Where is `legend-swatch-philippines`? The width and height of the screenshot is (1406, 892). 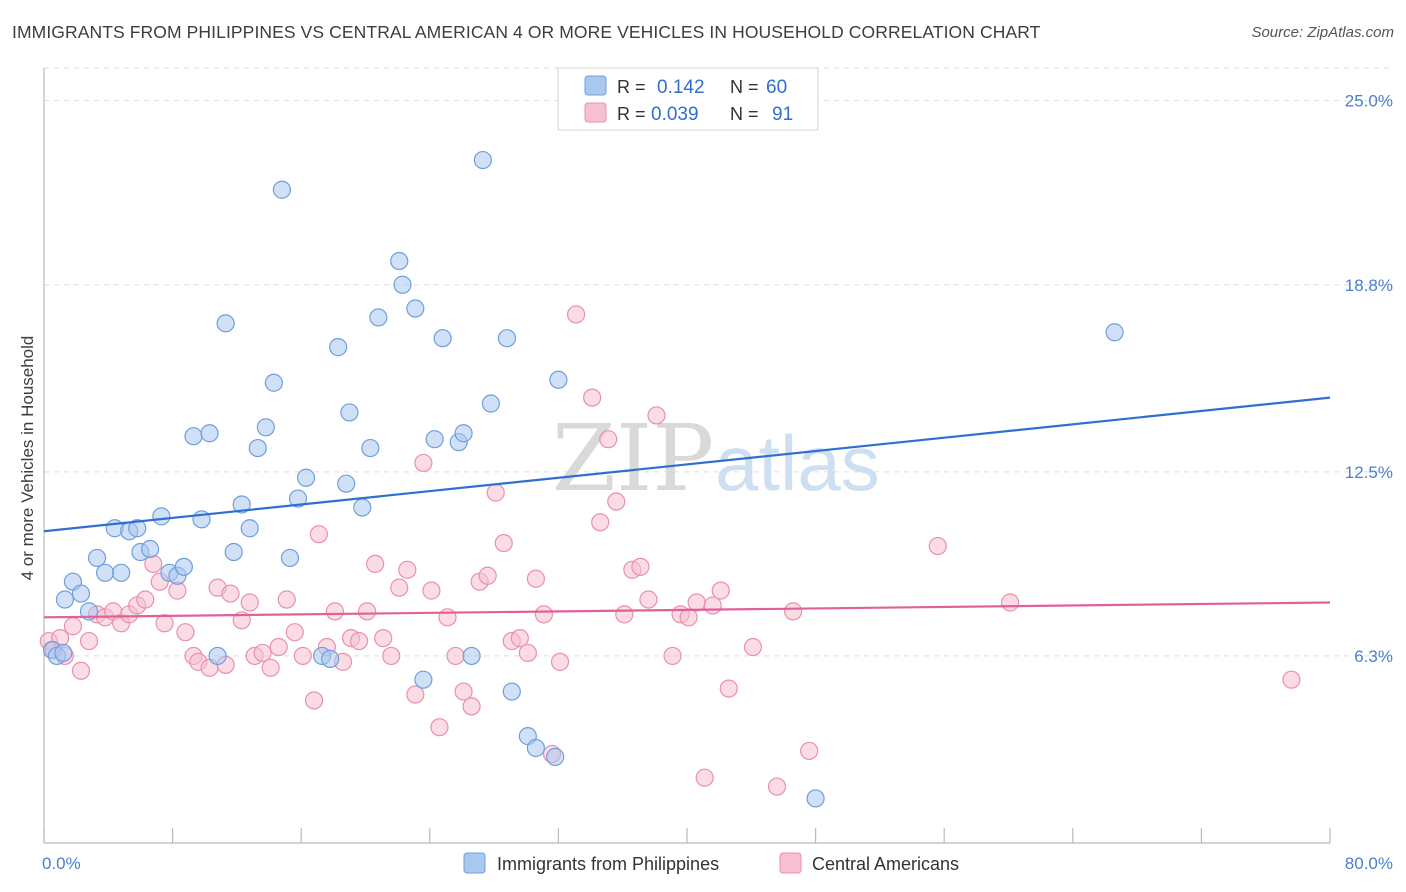
legend-swatch-philippines is located at coordinates (595, 85).